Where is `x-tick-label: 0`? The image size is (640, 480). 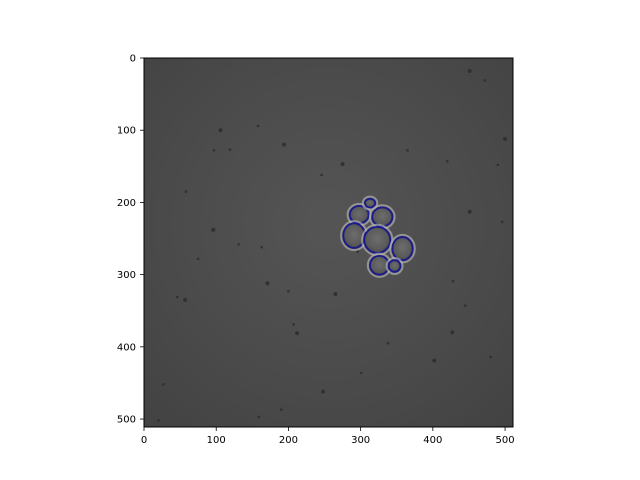 x-tick-label: 0 is located at coordinates (144, 440).